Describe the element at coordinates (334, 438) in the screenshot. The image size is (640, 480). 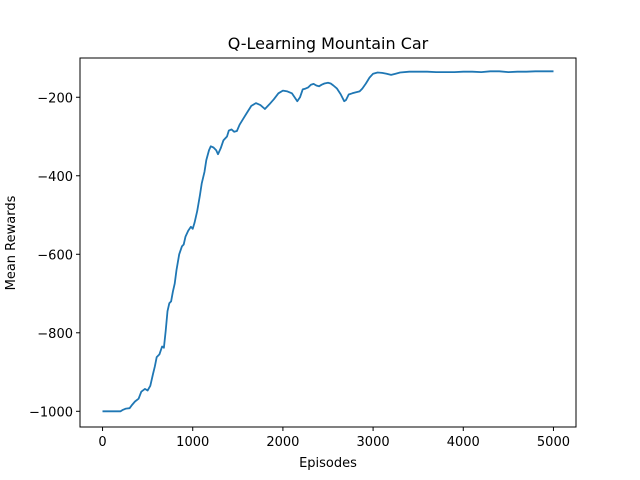
I see `x-axis-ticks: 0 1000 2000 3000 4000 5000` at that location.